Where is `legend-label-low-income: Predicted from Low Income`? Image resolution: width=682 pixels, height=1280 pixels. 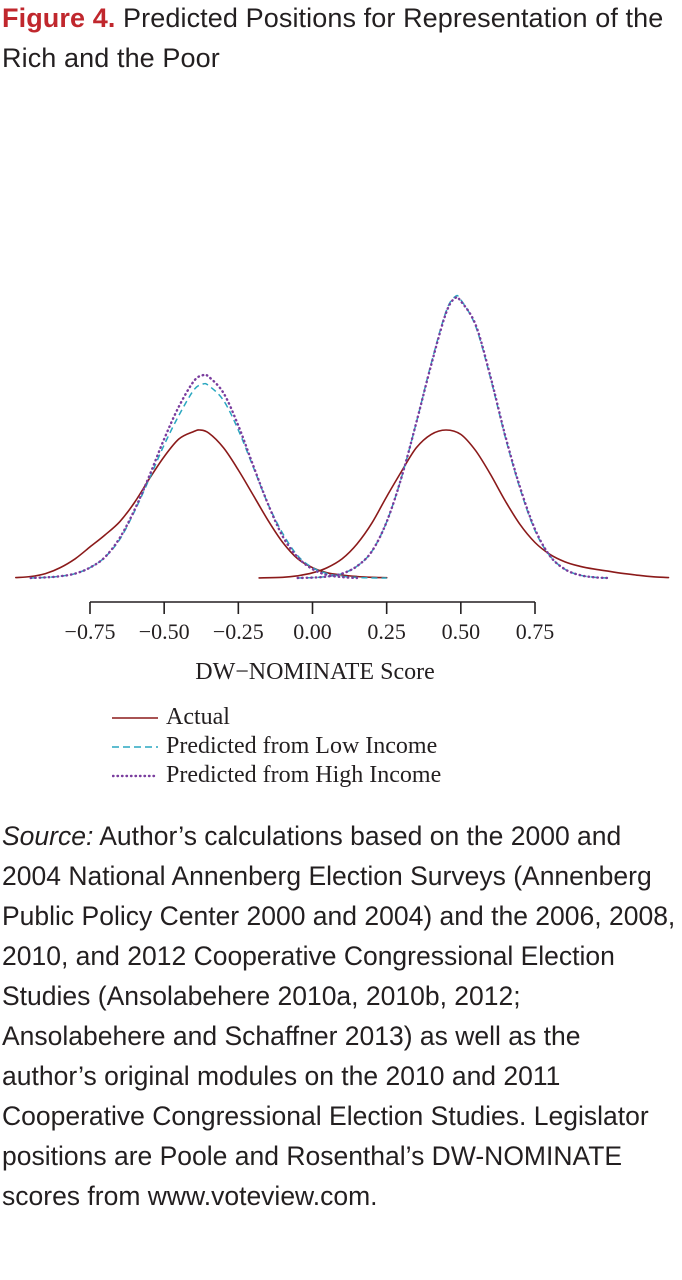
legend-label-low-income: Predicted from Low Income is located at coordinates (302, 746).